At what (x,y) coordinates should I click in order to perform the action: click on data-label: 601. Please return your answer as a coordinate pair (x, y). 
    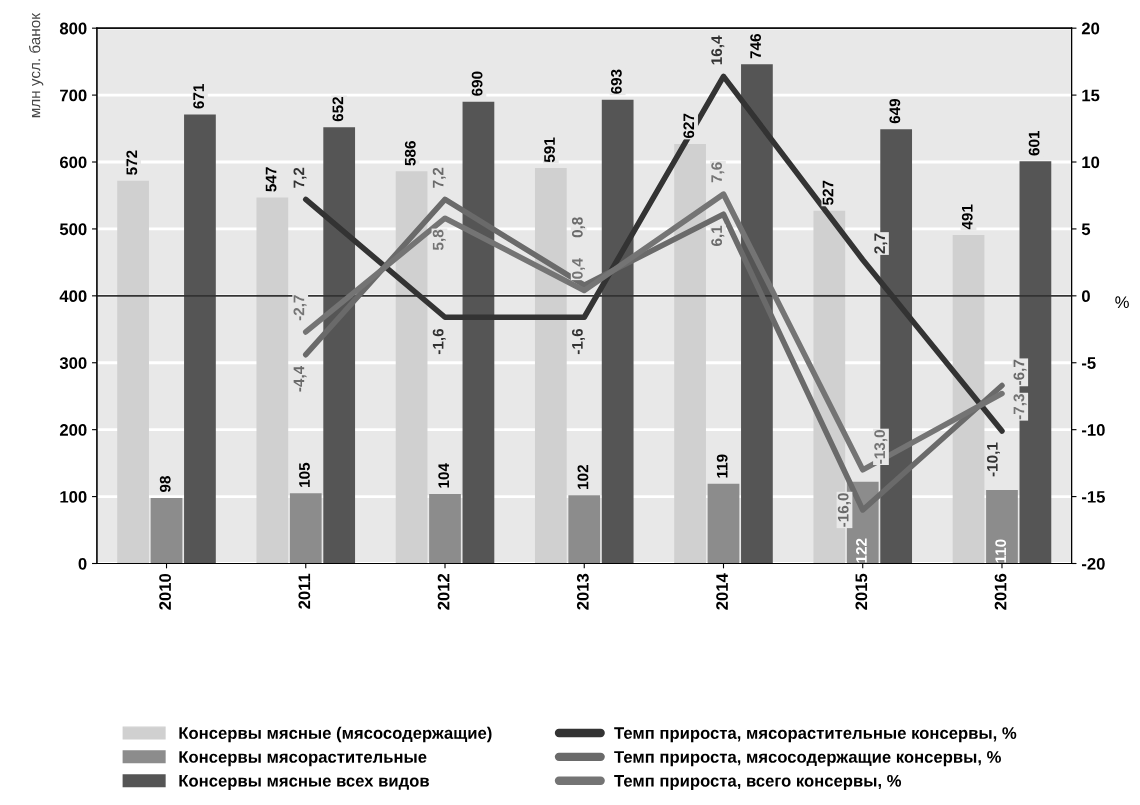
    Looking at the image, I should click on (1034, 143).